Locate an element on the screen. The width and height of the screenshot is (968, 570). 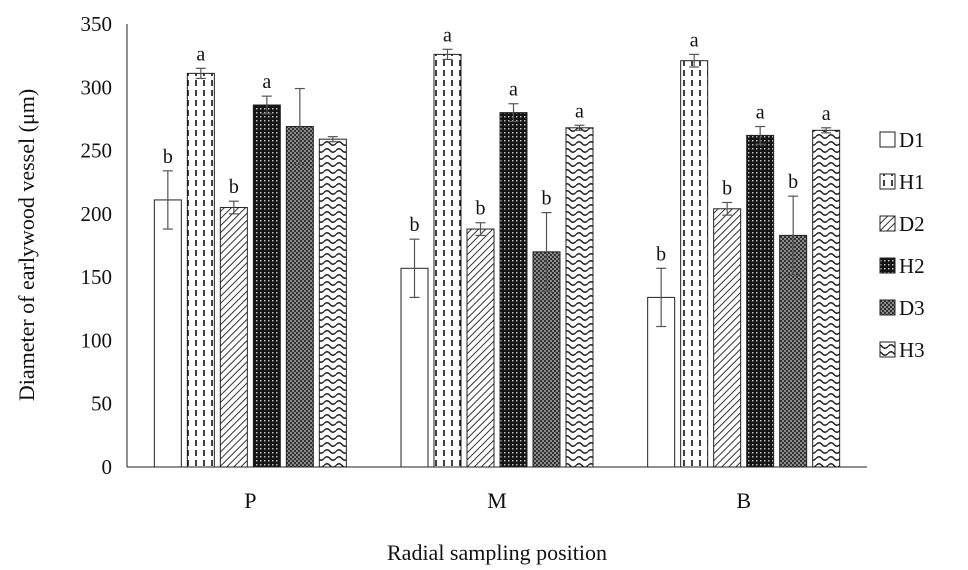
y-tick-label: 100 is located at coordinates (97, 340).